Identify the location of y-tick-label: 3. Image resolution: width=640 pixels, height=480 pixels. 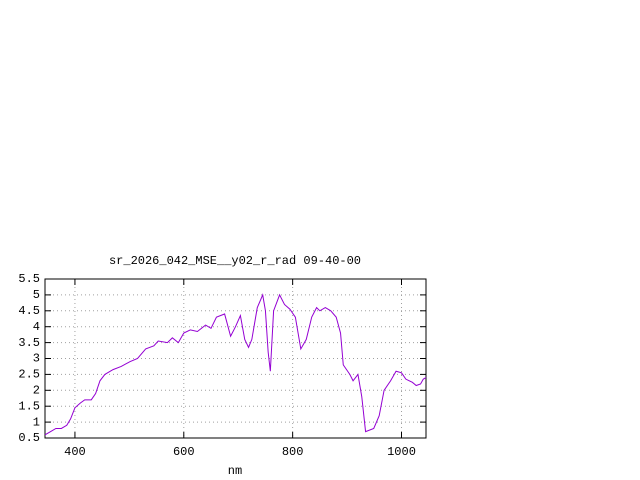
(36, 359).